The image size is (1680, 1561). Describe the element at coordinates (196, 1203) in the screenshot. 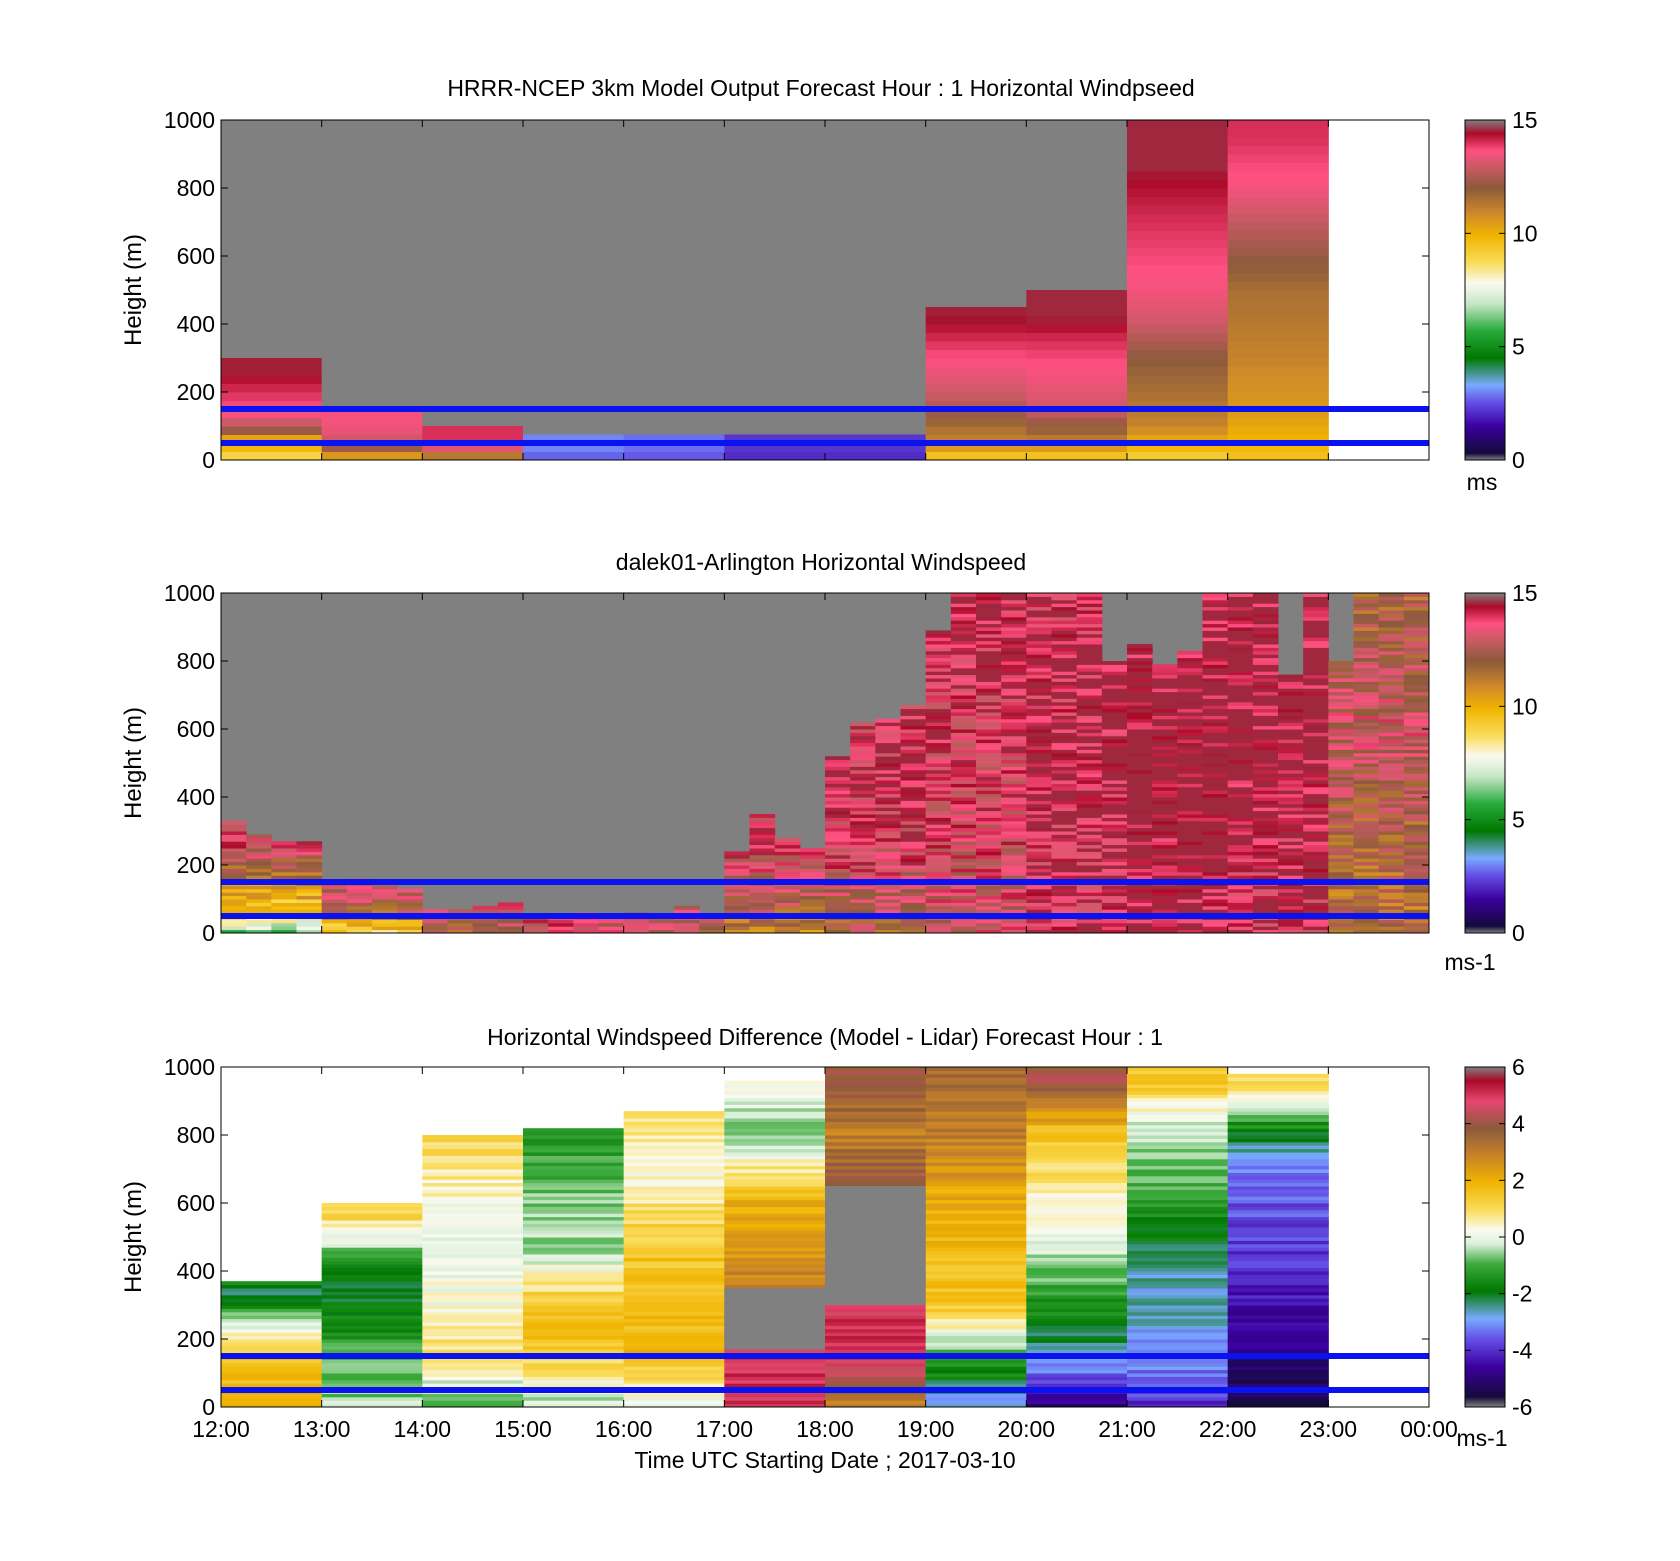

I see `y-tick-label: 600` at that location.